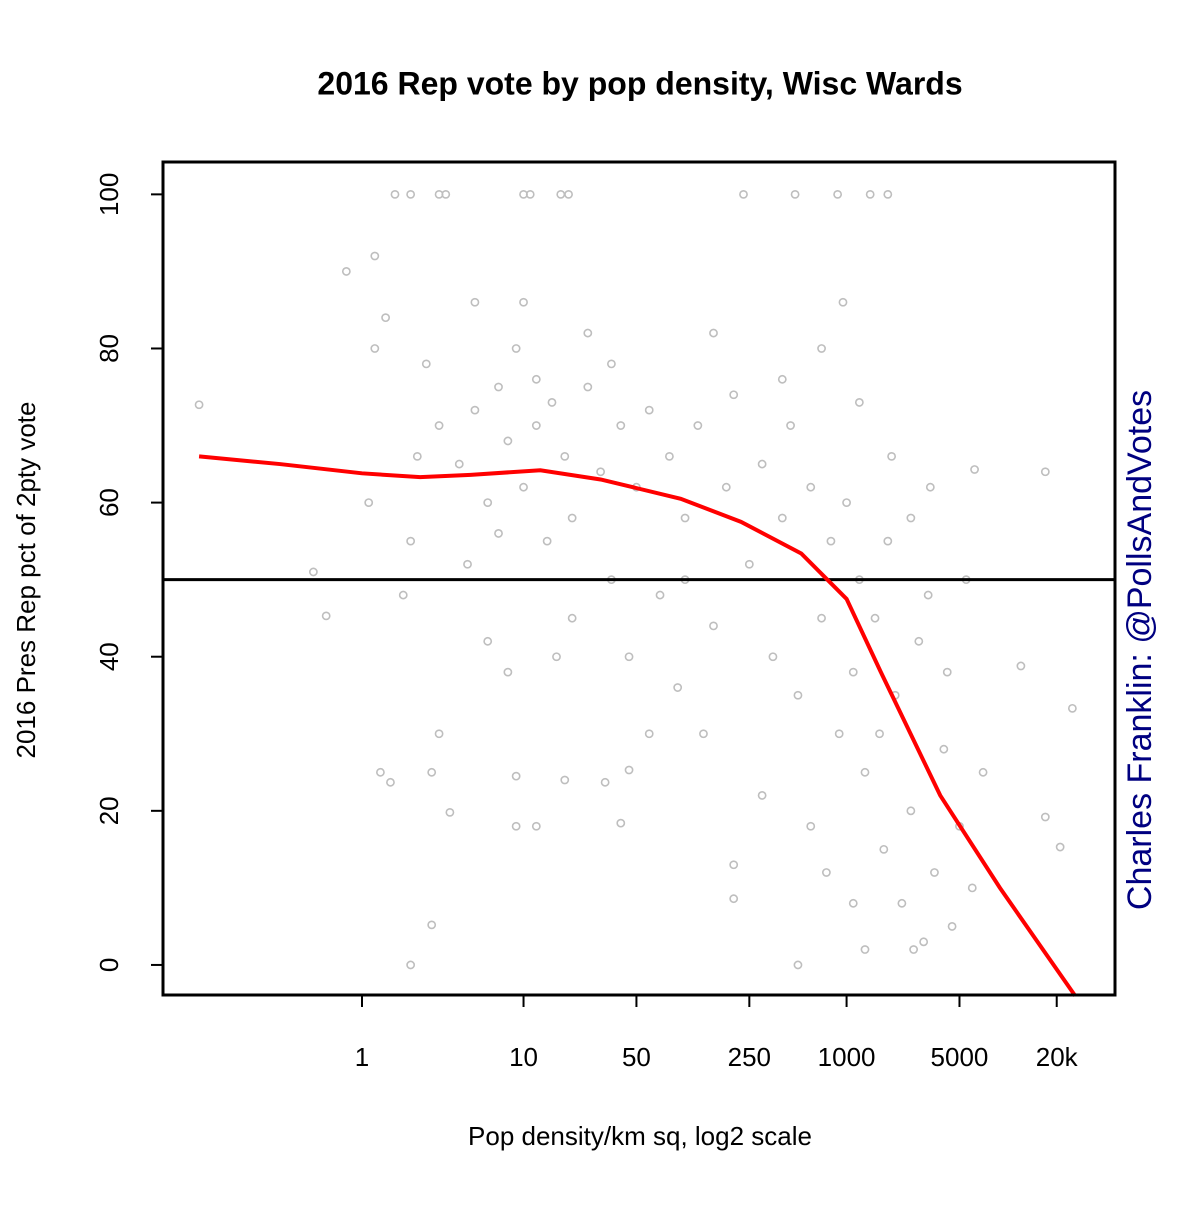 The width and height of the screenshot is (1200, 1205). What do you see at coordinates (749, 1057) in the screenshot?
I see `x-tick-label: 250` at bounding box center [749, 1057].